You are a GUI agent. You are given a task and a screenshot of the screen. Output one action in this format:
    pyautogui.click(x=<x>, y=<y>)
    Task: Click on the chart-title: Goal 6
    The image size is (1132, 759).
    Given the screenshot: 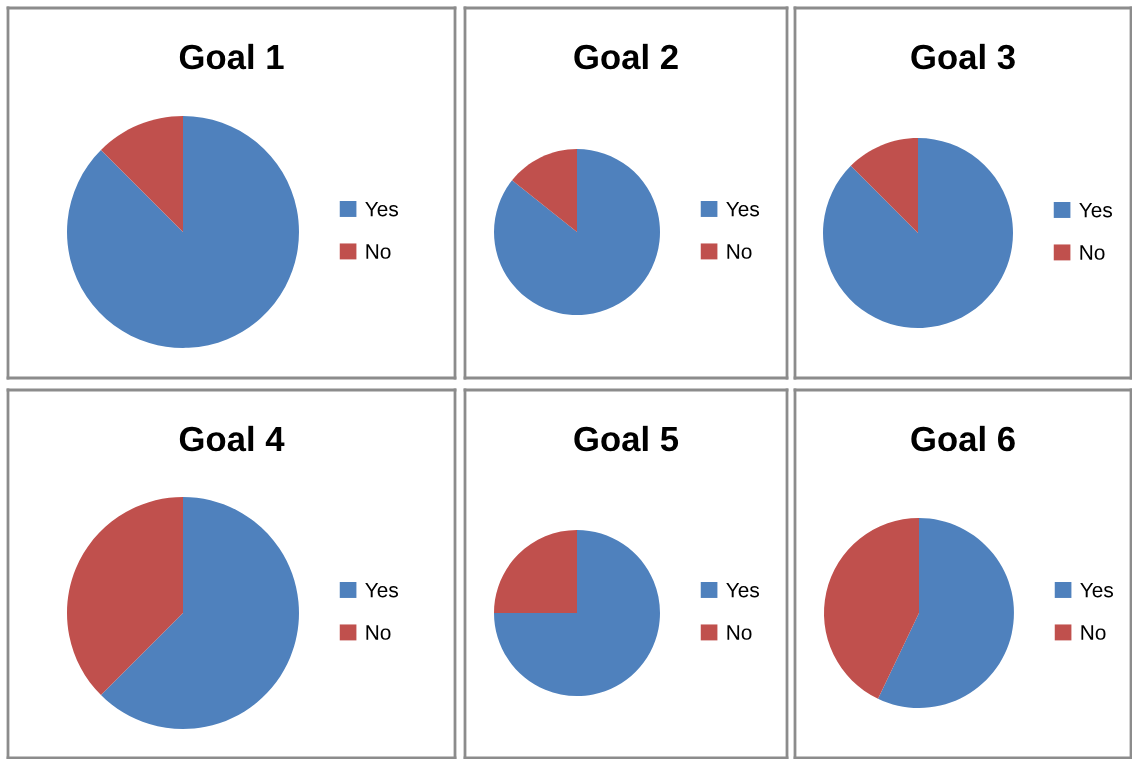 What is the action you would take?
    pyautogui.click(x=963, y=438)
    